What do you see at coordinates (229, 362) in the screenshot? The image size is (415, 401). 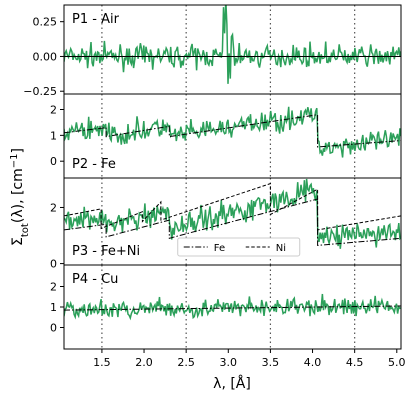 I see `x-tick-label: 3.0` at bounding box center [229, 362].